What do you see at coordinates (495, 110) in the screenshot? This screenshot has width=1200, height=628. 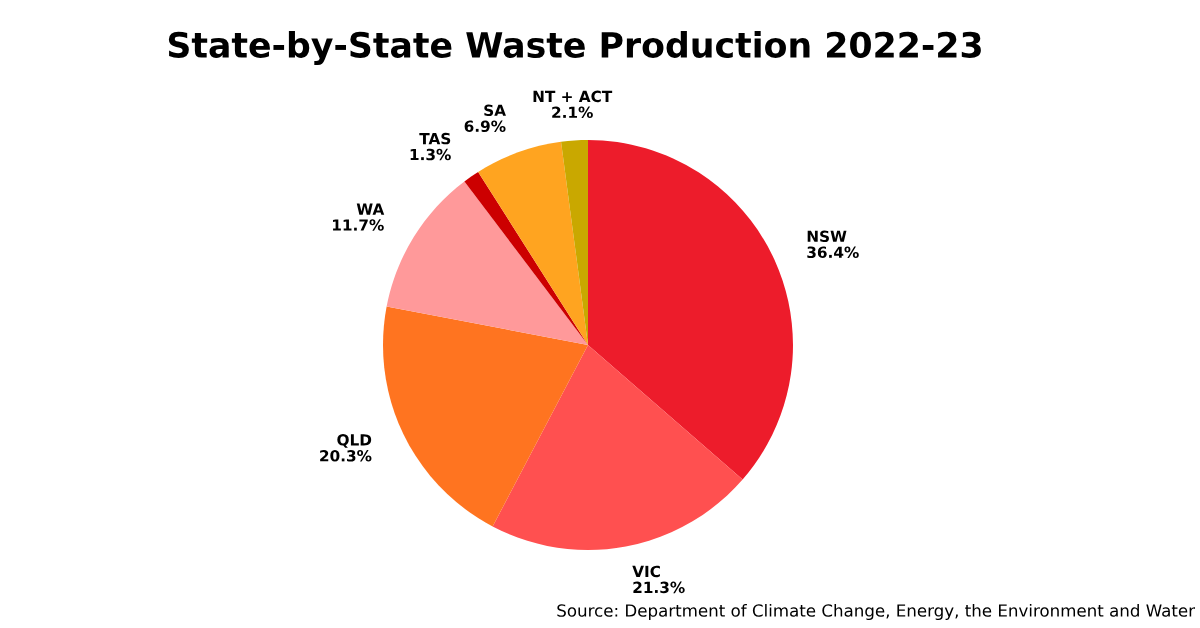 I see `slice-label: SA` at bounding box center [495, 110].